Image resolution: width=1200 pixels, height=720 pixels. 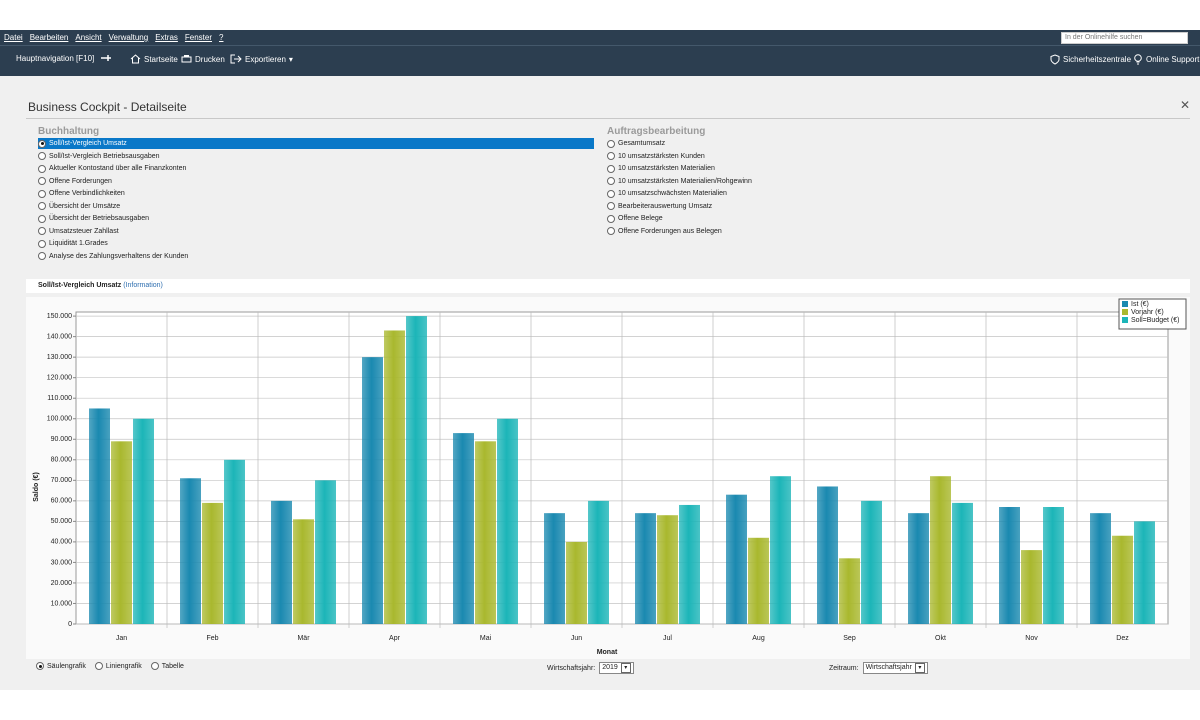 I want to click on report-option: Gesamtumsatz, so click(x=636, y=143).